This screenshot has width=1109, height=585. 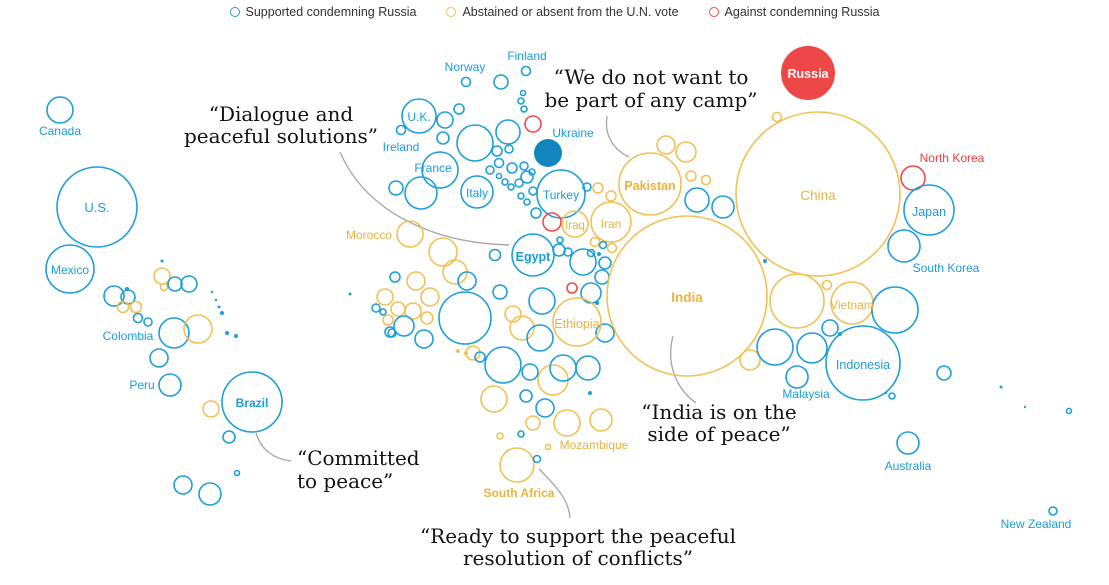 I want to click on quote-line: resolution of conflicts”, so click(x=578, y=558).